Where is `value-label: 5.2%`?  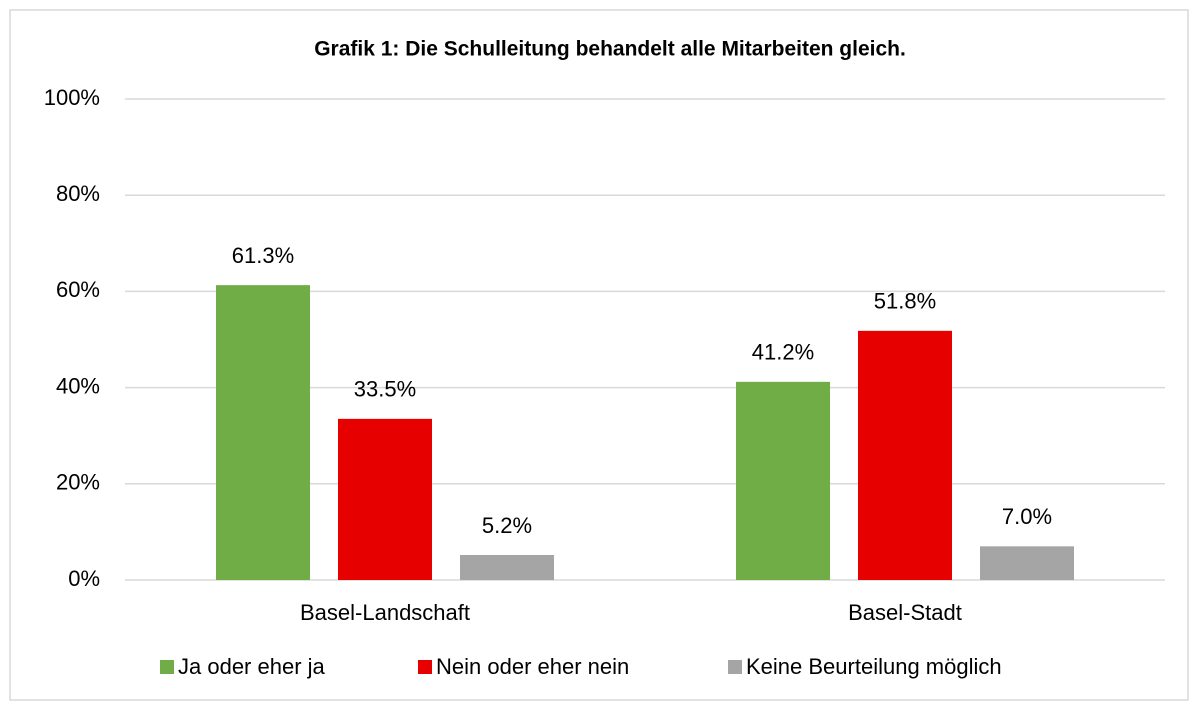
value-label: 5.2% is located at coordinates (507, 525).